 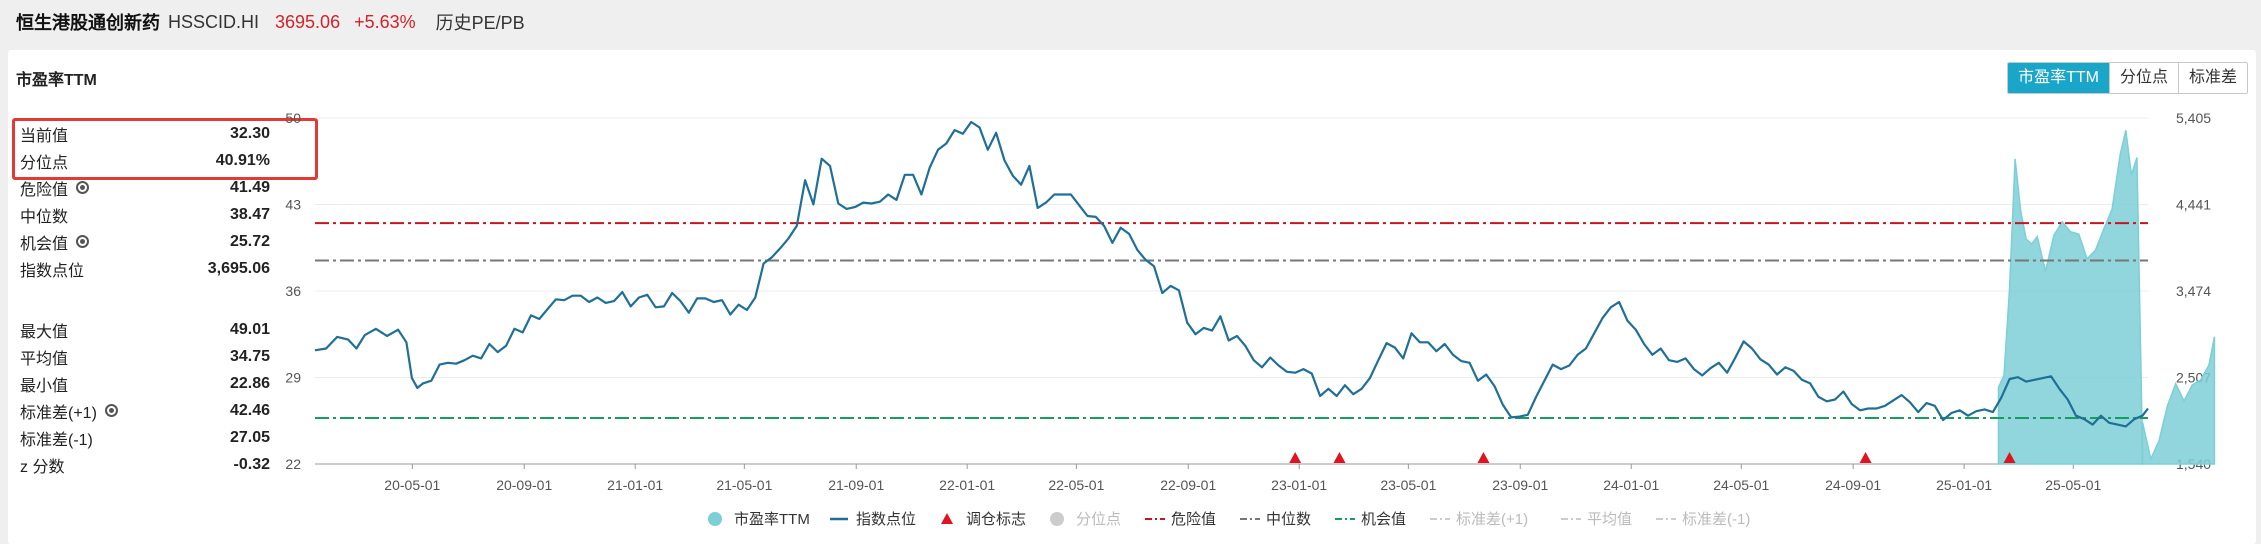 What do you see at coordinates (145, 383) in the screenshot?
I see `stat-min: 最小值 22.86` at bounding box center [145, 383].